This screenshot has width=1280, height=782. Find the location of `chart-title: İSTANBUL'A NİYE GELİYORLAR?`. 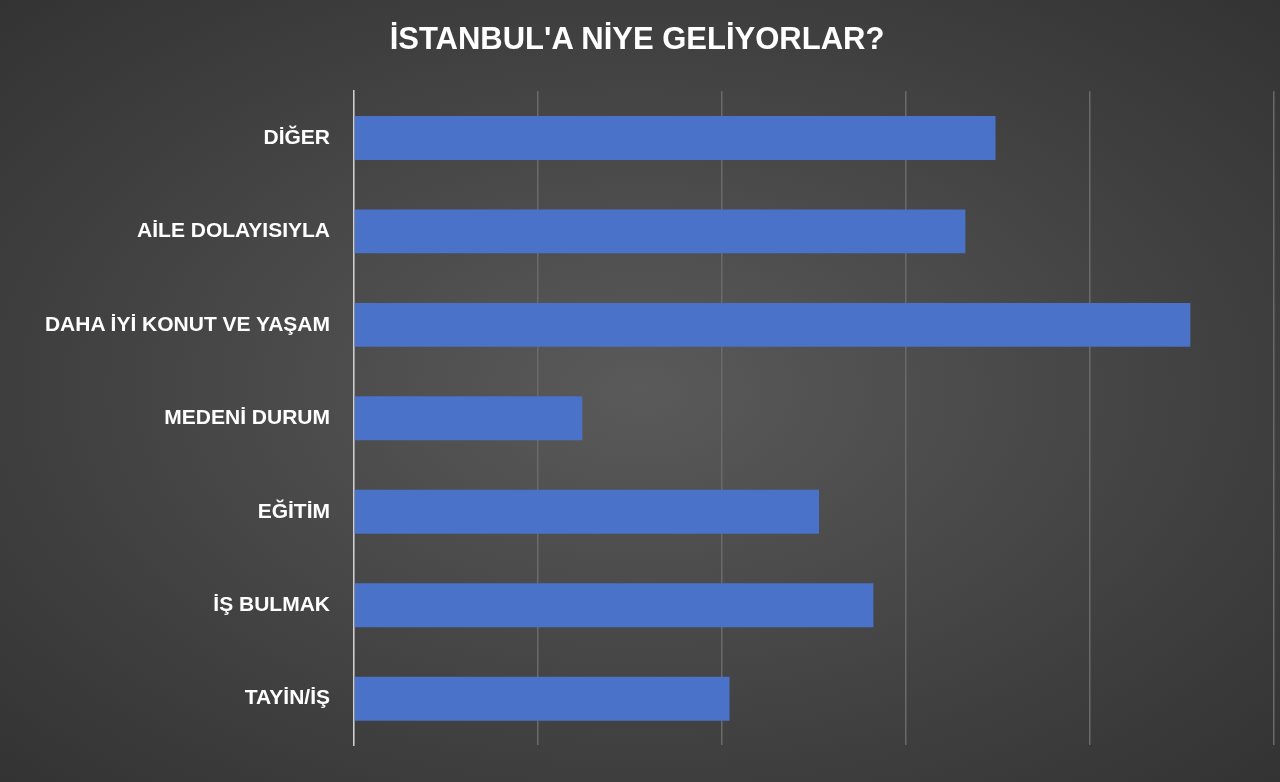

chart-title: İSTANBUL'A NİYE GELİYORLAR? is located at coordinates (637, 39).